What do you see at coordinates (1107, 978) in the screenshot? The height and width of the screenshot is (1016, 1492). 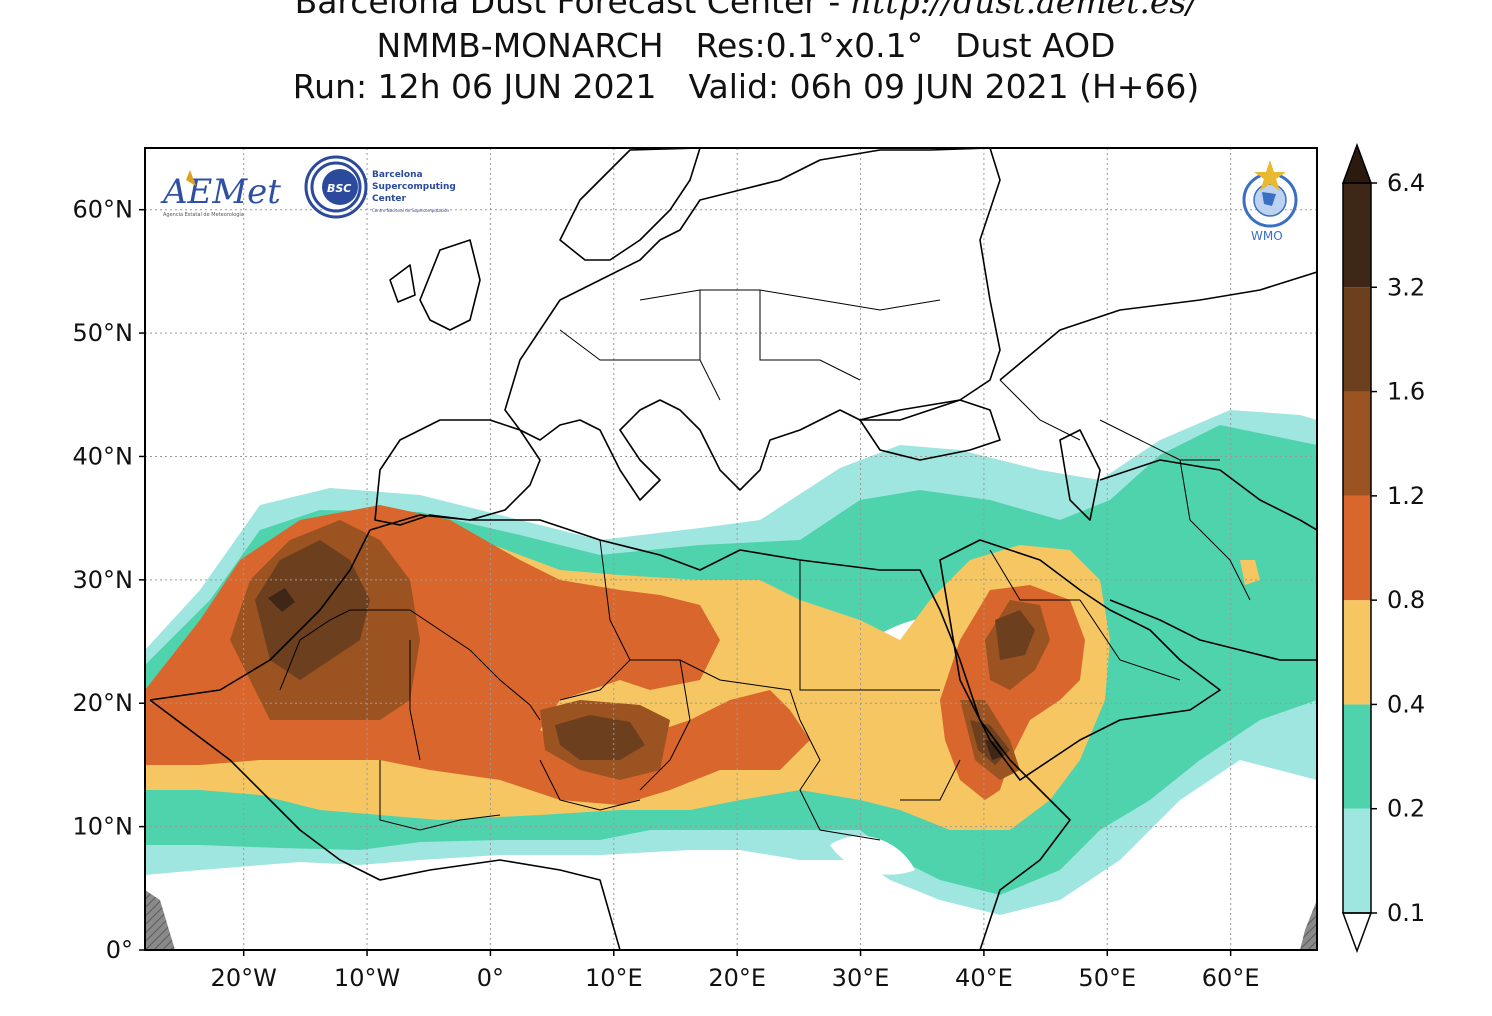 I see `lon-tick-label: 50°E` at bounding box center [1107, 978].